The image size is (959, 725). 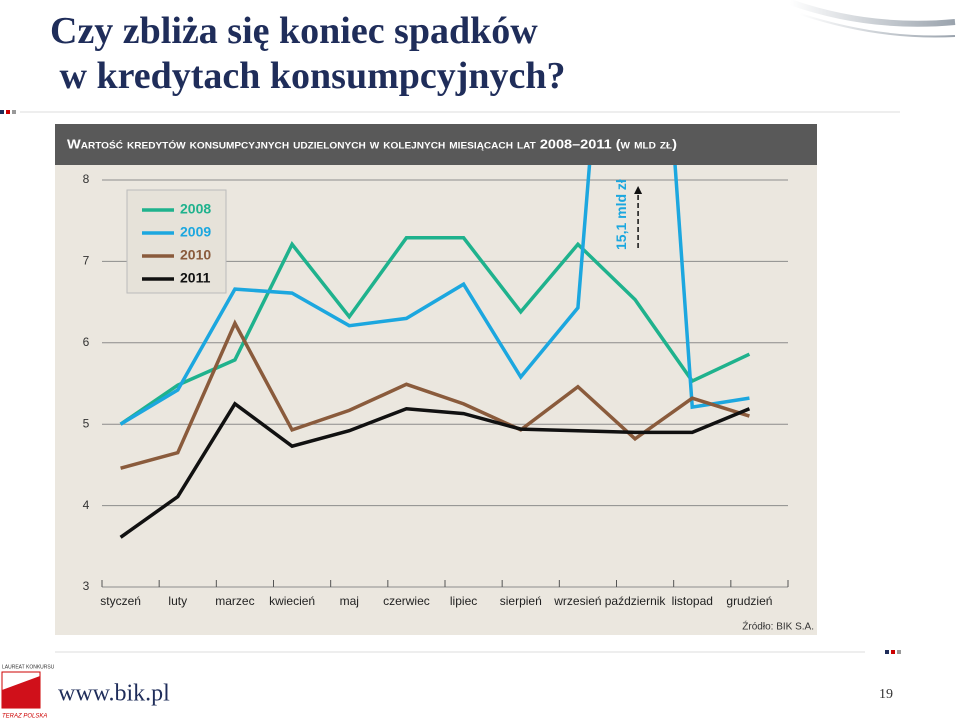 I want to click on legend-label: 2008, so click(x=195, y=209).